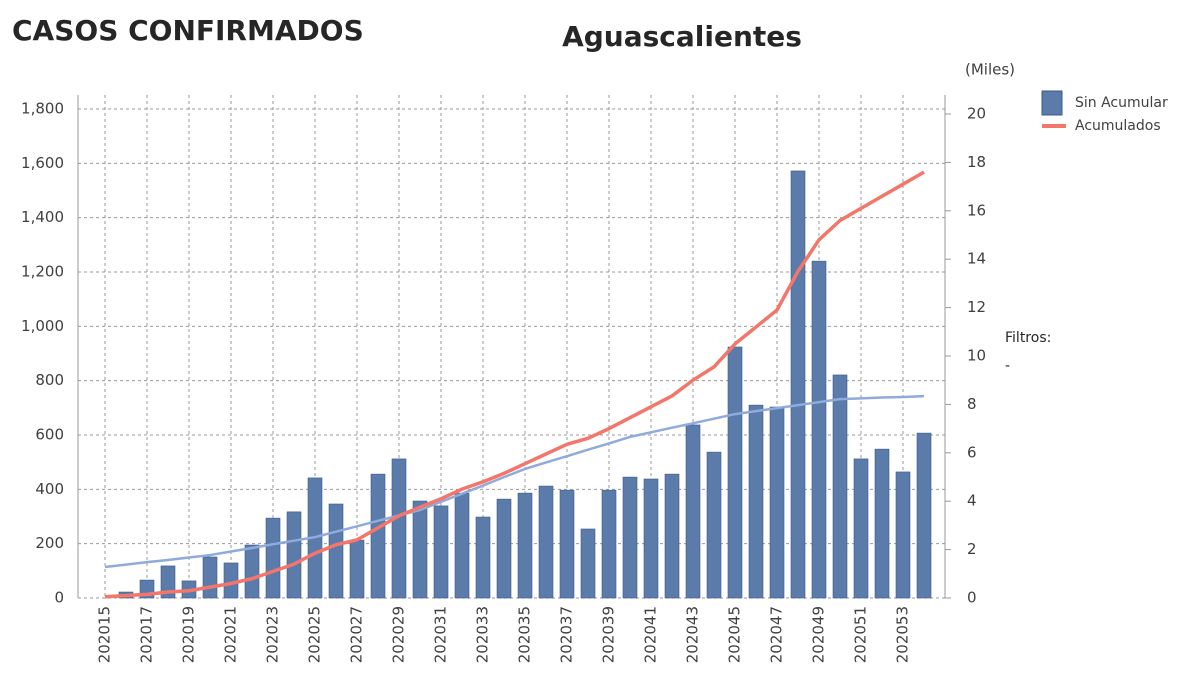  I want to click on y2-tick-label: 16, so click(976, 210).